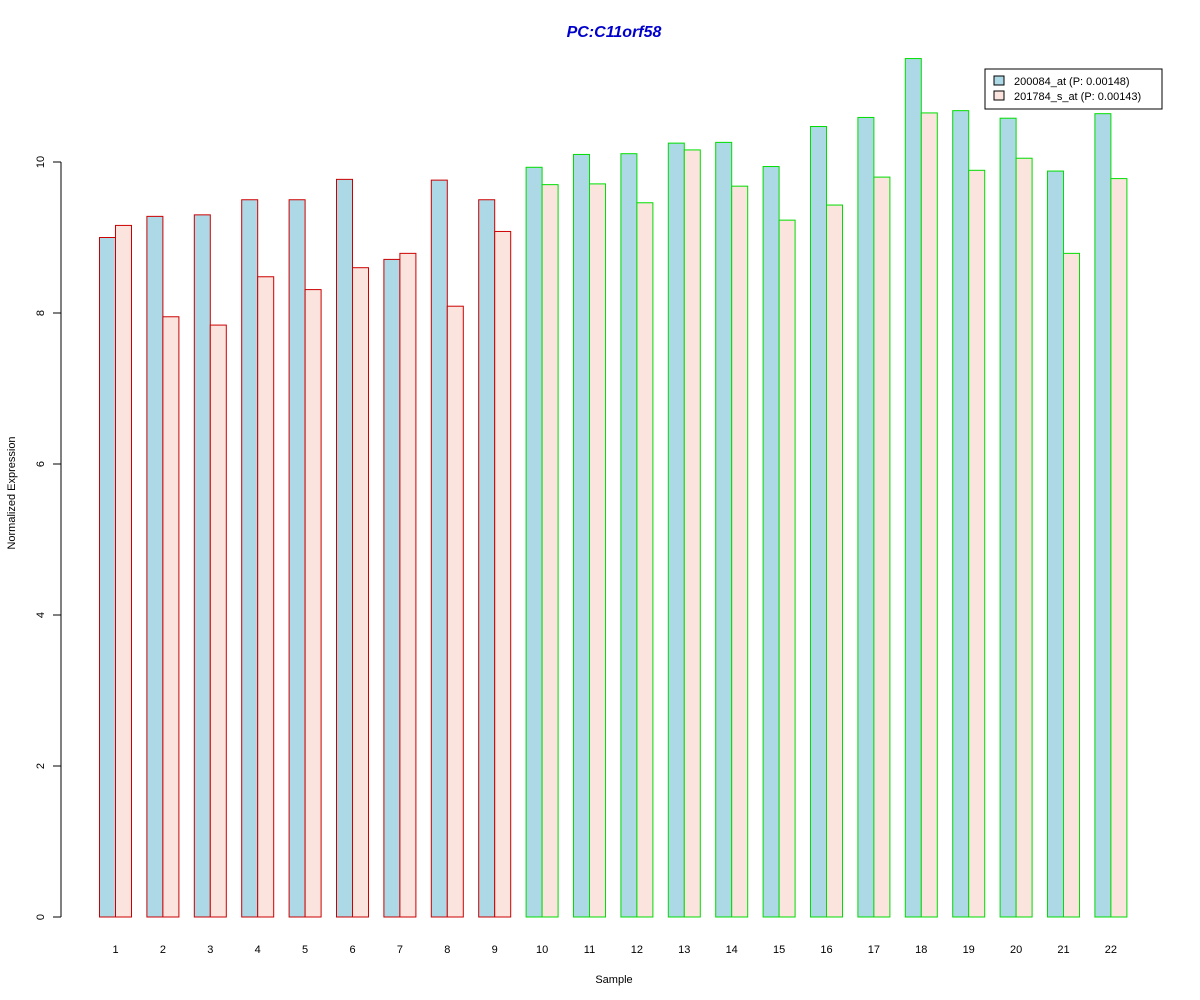 The width and height of the screenshot is (1200, 1000). Describe the element at coordinates (41, 766) in the screenshot. I see `y-tick-label: 2` at that location.